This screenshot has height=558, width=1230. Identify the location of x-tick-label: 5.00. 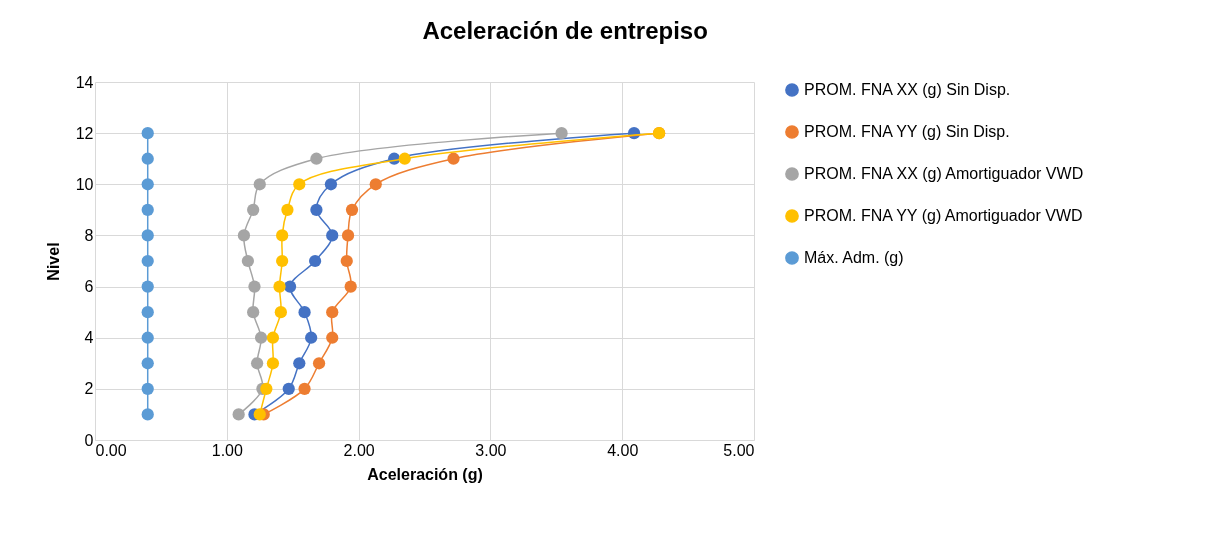
(739, 450).